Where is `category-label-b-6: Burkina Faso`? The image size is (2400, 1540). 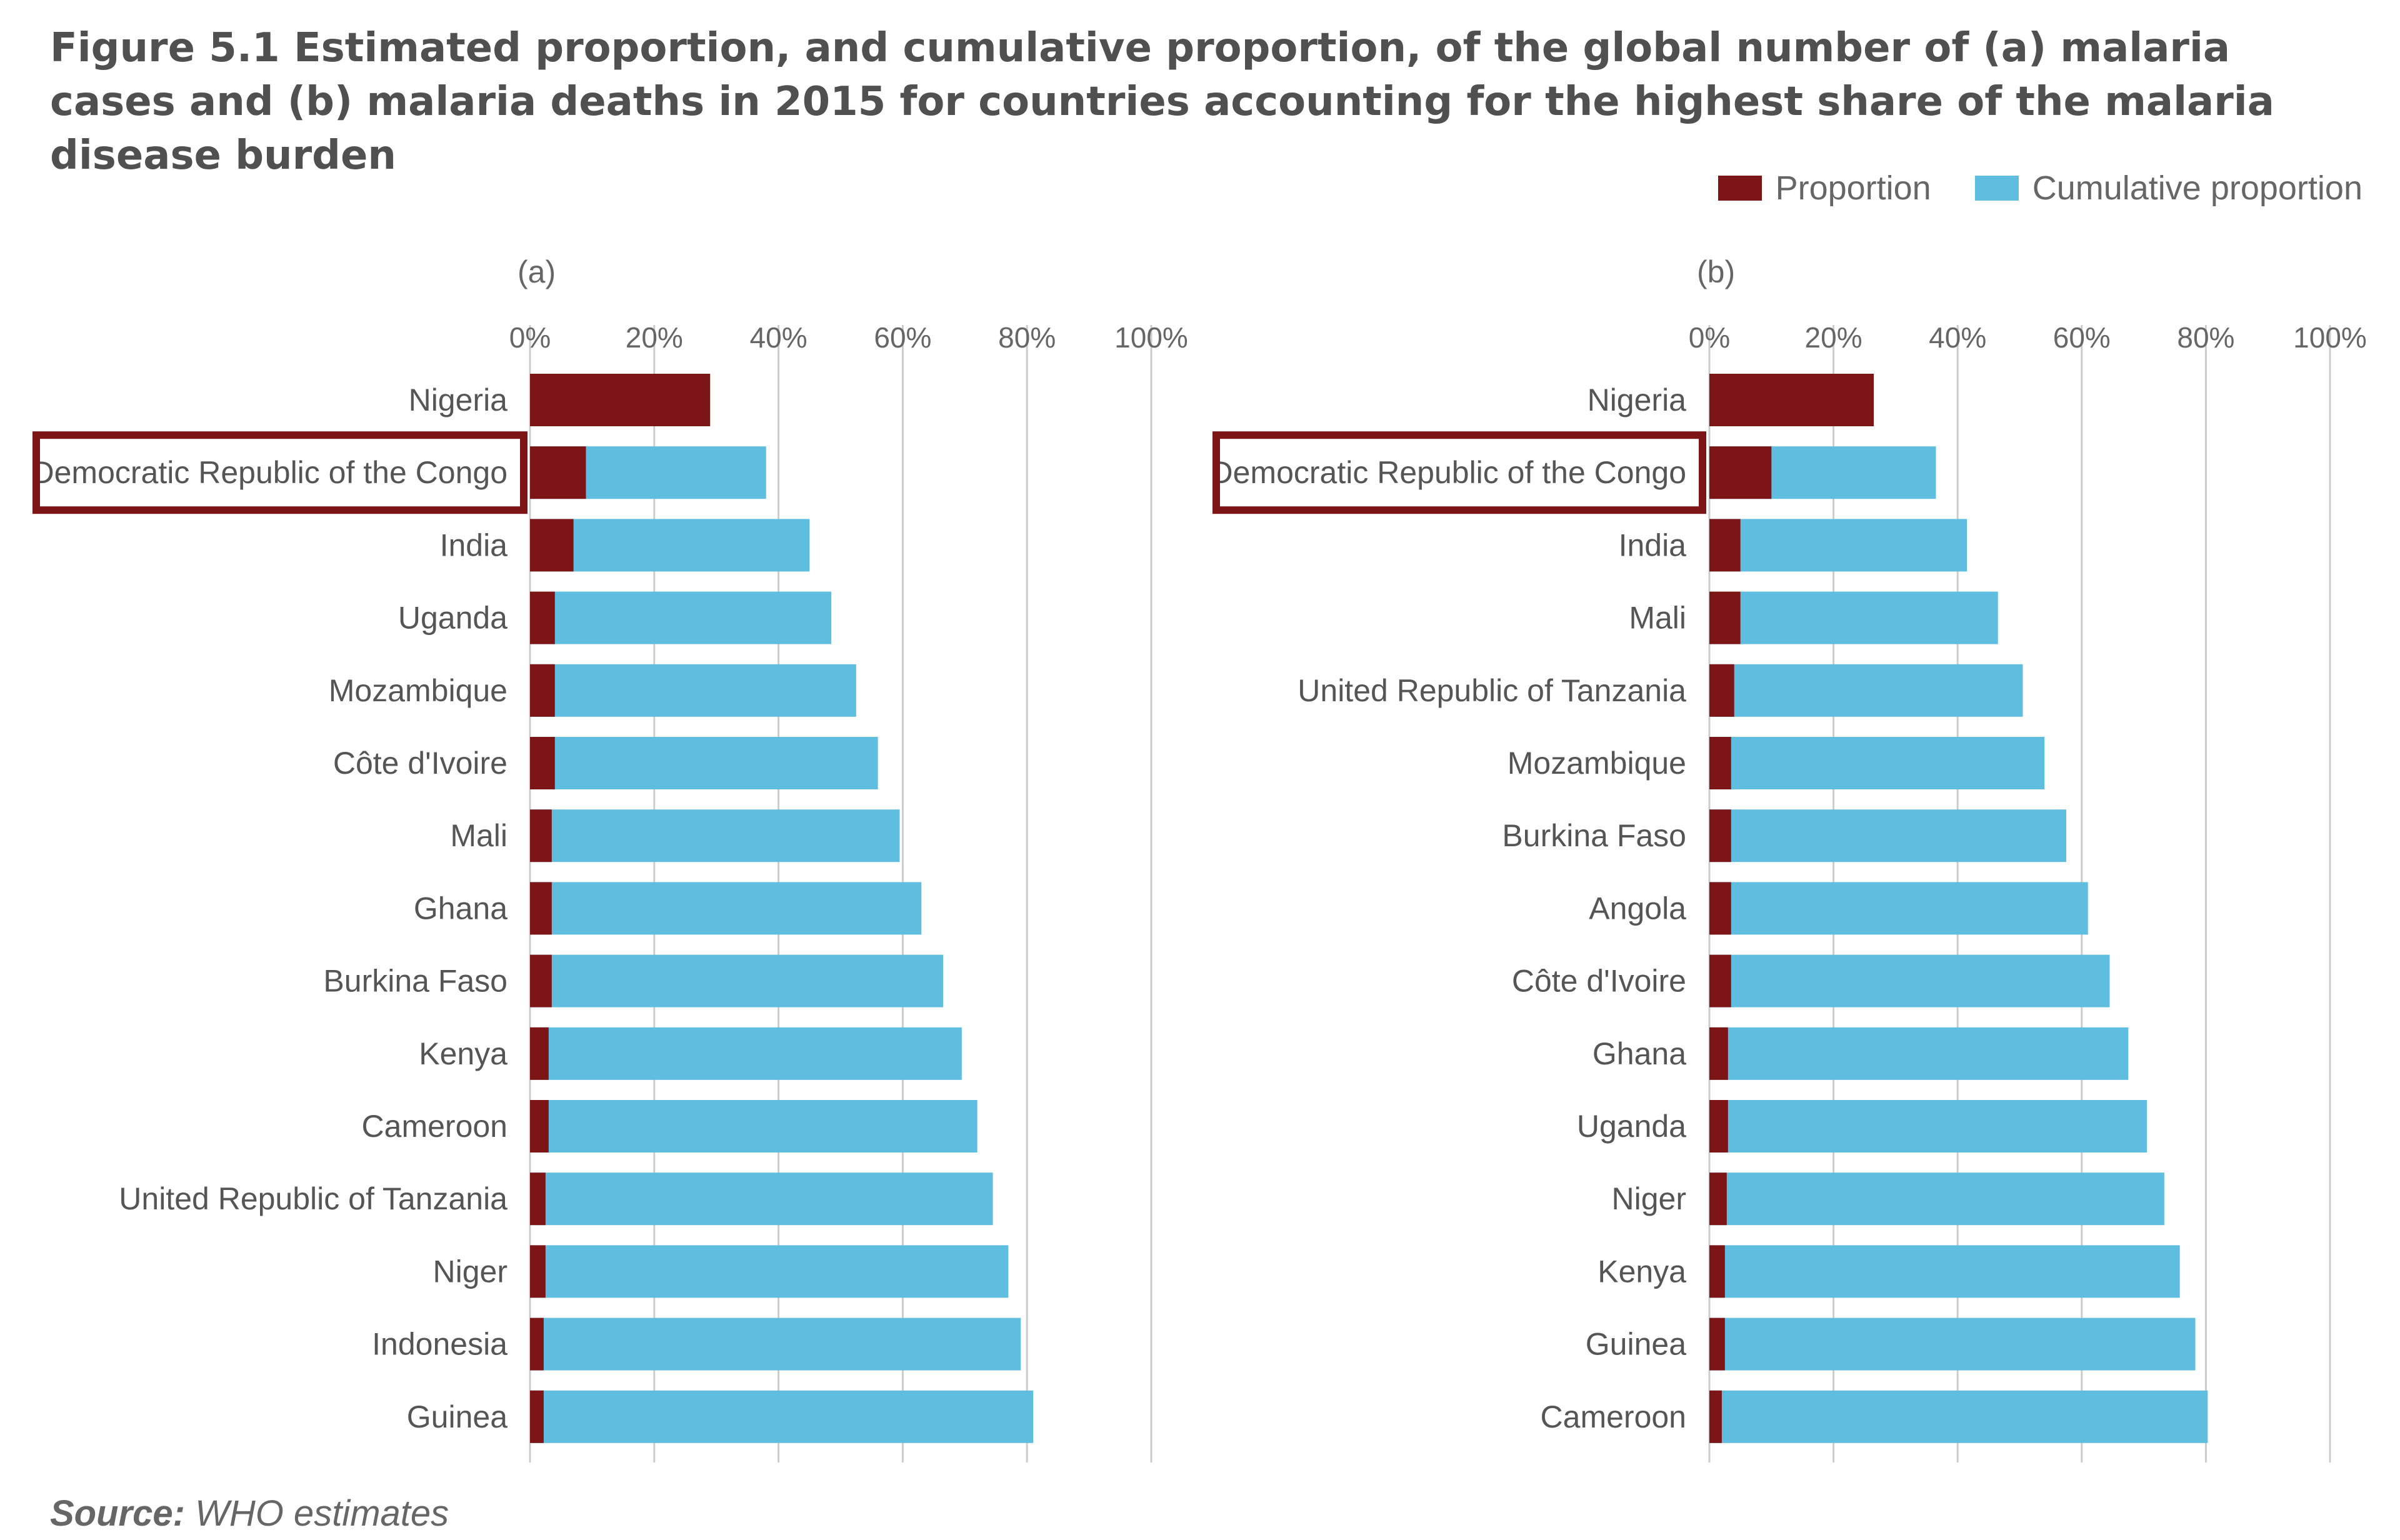
category-label-b-6: Burkina Faso is located at coordinates (1594, 836).